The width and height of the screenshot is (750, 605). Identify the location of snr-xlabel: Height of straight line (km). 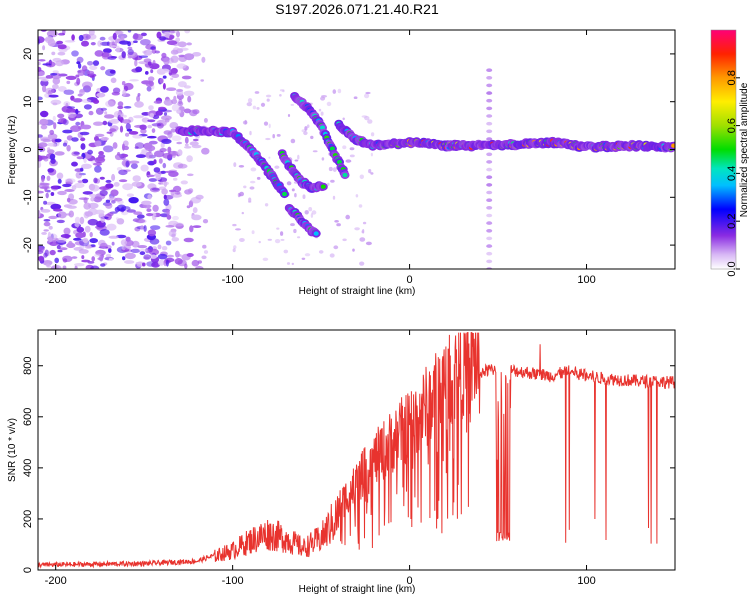
(357, 589).